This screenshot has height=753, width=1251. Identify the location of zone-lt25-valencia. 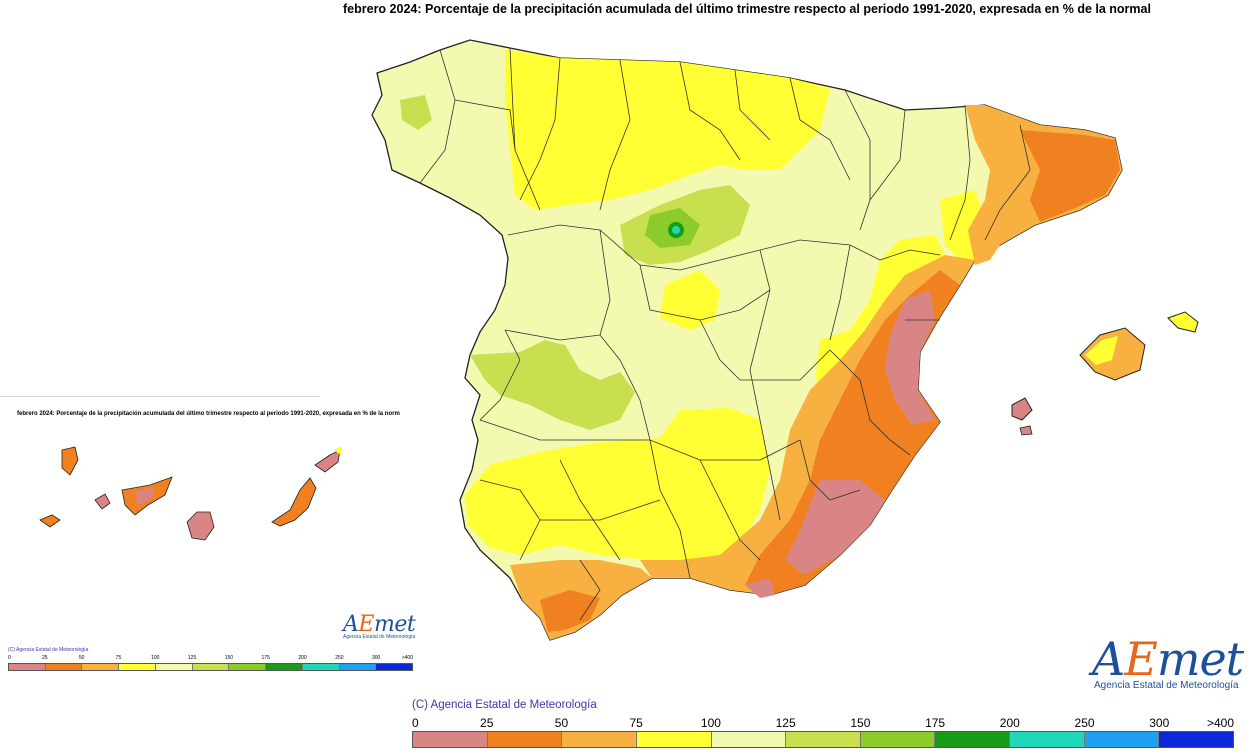
(910, 357).